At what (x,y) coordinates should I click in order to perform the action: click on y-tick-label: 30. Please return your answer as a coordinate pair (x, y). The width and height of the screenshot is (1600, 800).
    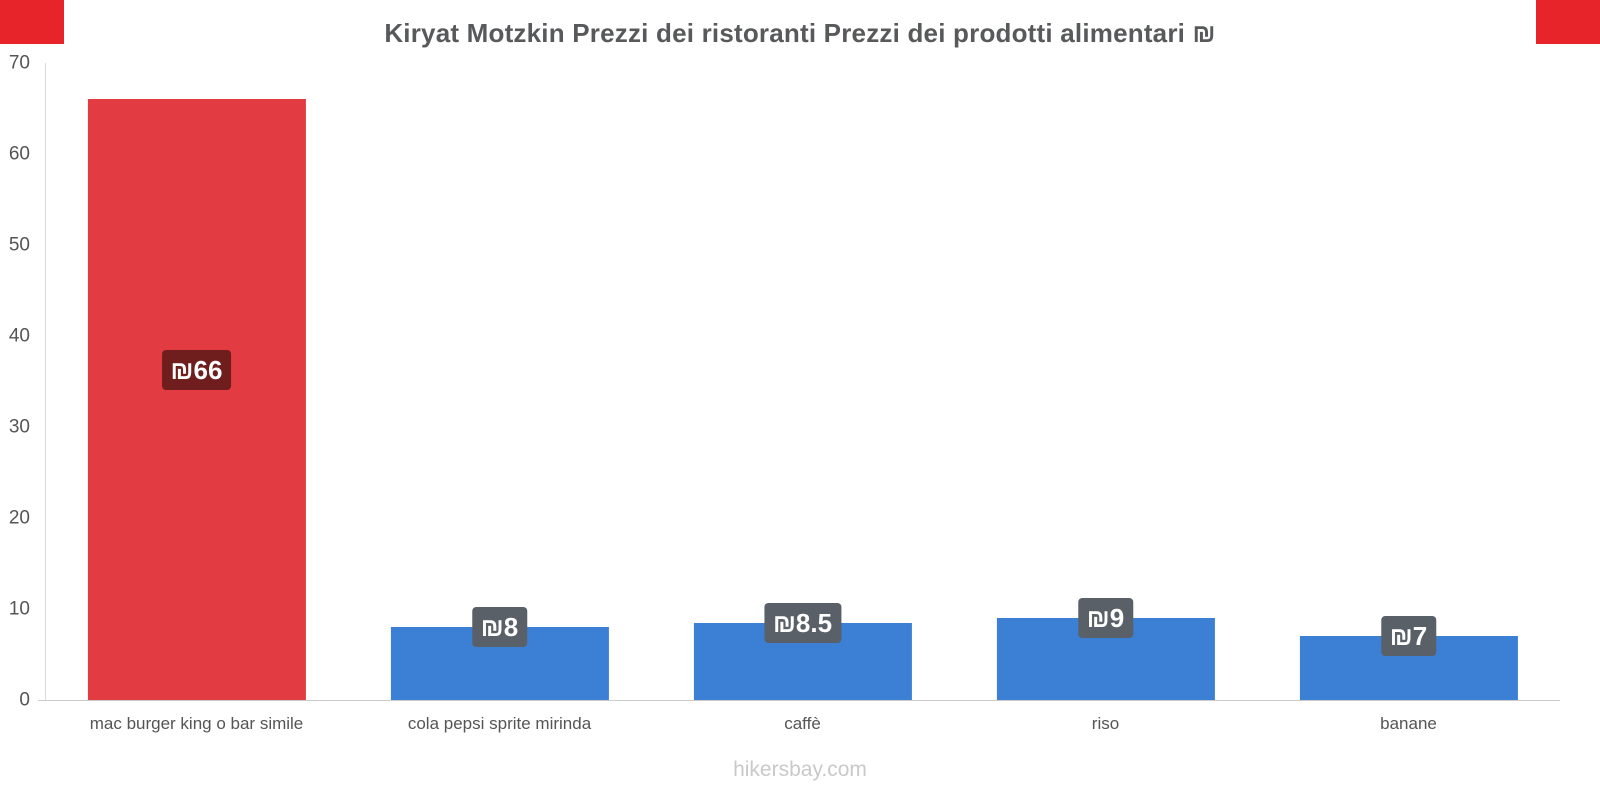
    Looking at the image, I should click on (19, 427).